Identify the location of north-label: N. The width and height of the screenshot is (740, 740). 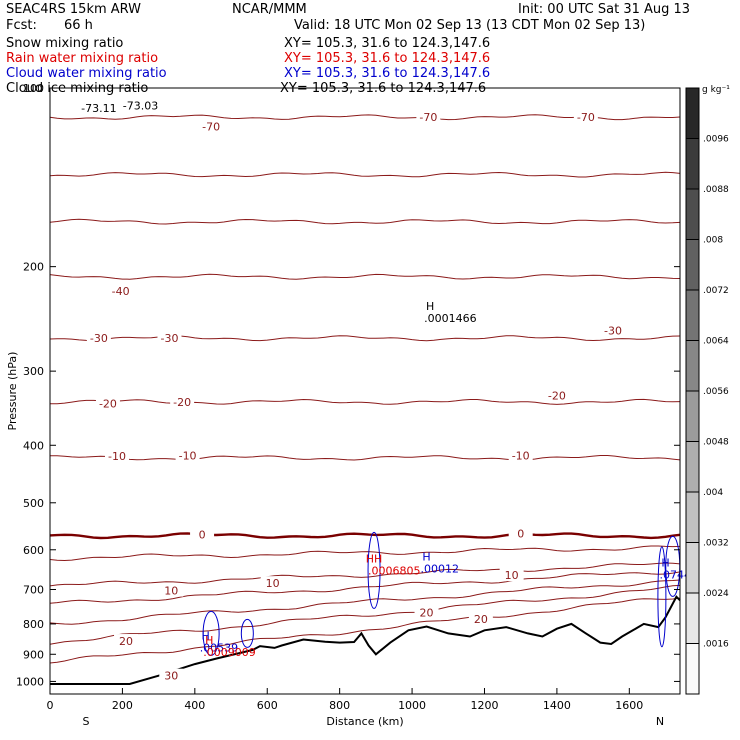
(660, 721).